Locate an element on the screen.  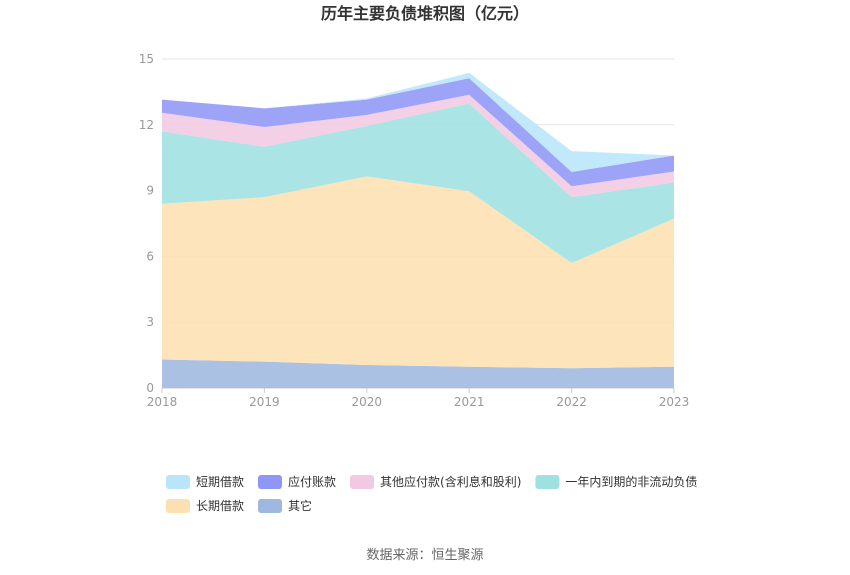
x-tick-label: 2020 is located at coordinates (367, 402).